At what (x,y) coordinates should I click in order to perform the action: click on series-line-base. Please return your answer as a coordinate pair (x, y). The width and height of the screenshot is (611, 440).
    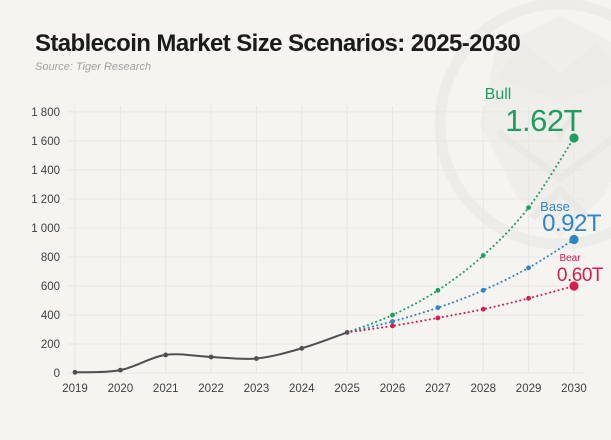
    Looking at the image, I should click on (460, 286).